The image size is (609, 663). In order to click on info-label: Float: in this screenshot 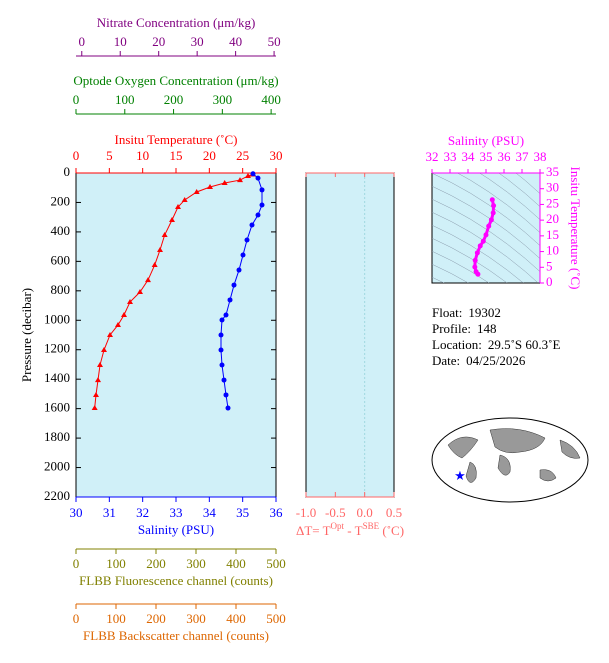, I will do `click(447, 312)`.